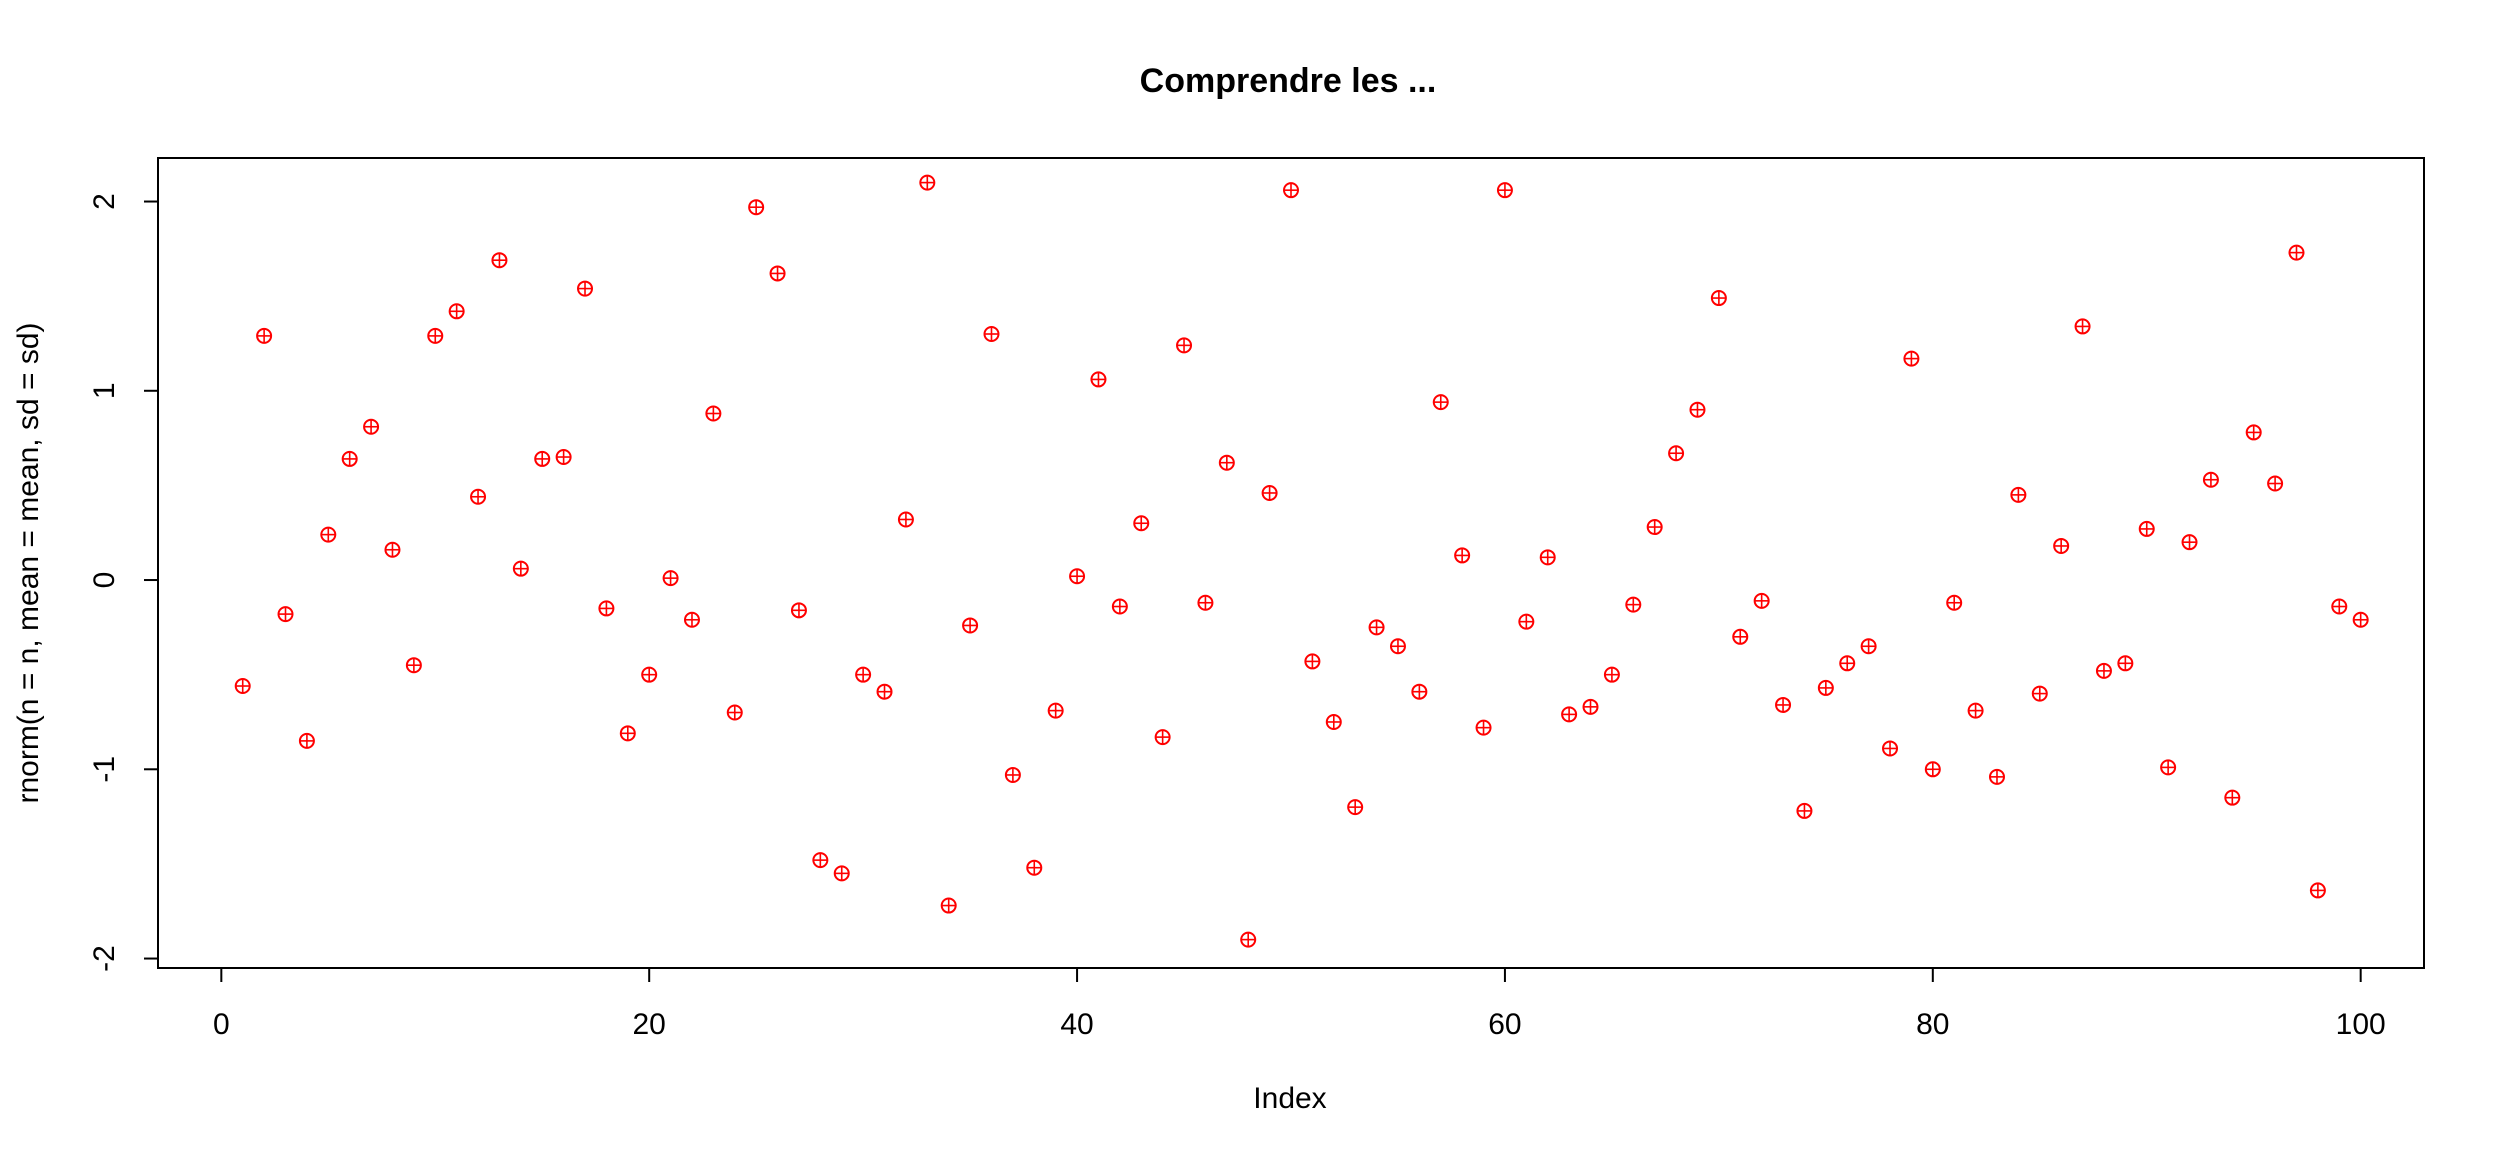 Image resolution: width=2496 pixels, height=1152 pixels. What do you see at coordinates (123, 582) in the screenshot?
I see `y-axis: -2 -1 0 1 2` at bounding box center [123, 582].